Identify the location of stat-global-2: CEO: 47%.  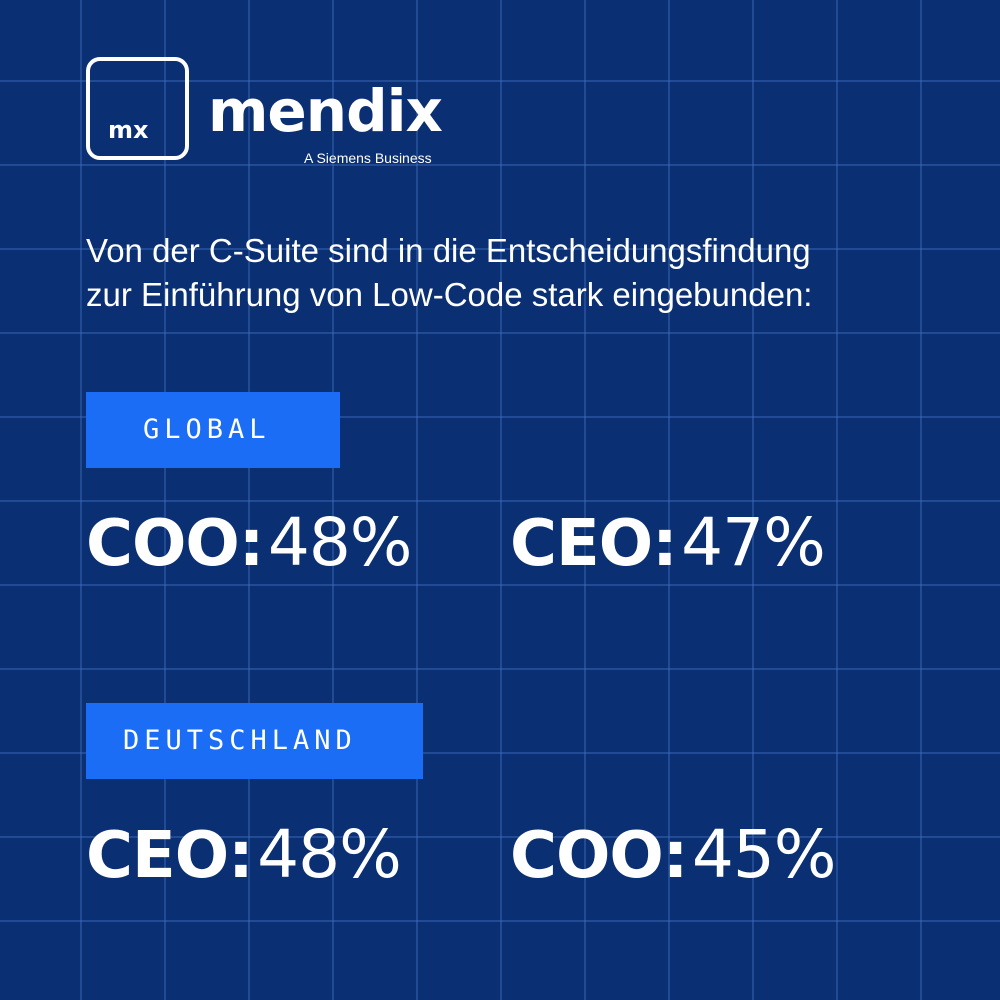
(668, 543).